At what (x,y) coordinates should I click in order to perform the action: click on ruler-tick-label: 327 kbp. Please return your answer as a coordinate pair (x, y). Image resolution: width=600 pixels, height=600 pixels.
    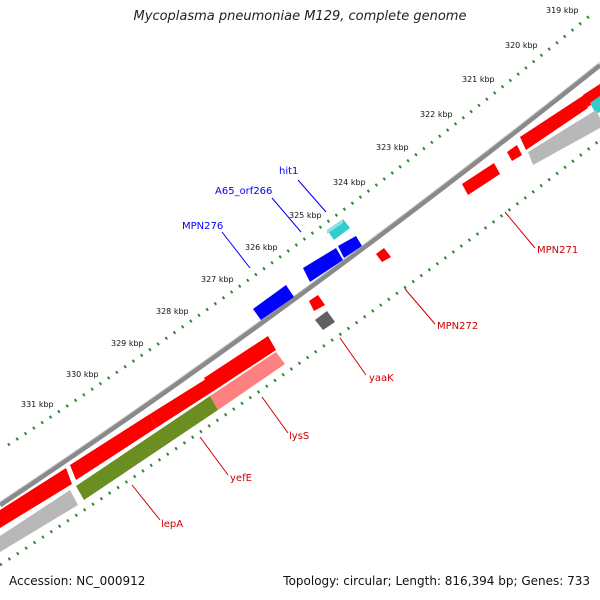
    Looking at the image, I should click on (217, 279).